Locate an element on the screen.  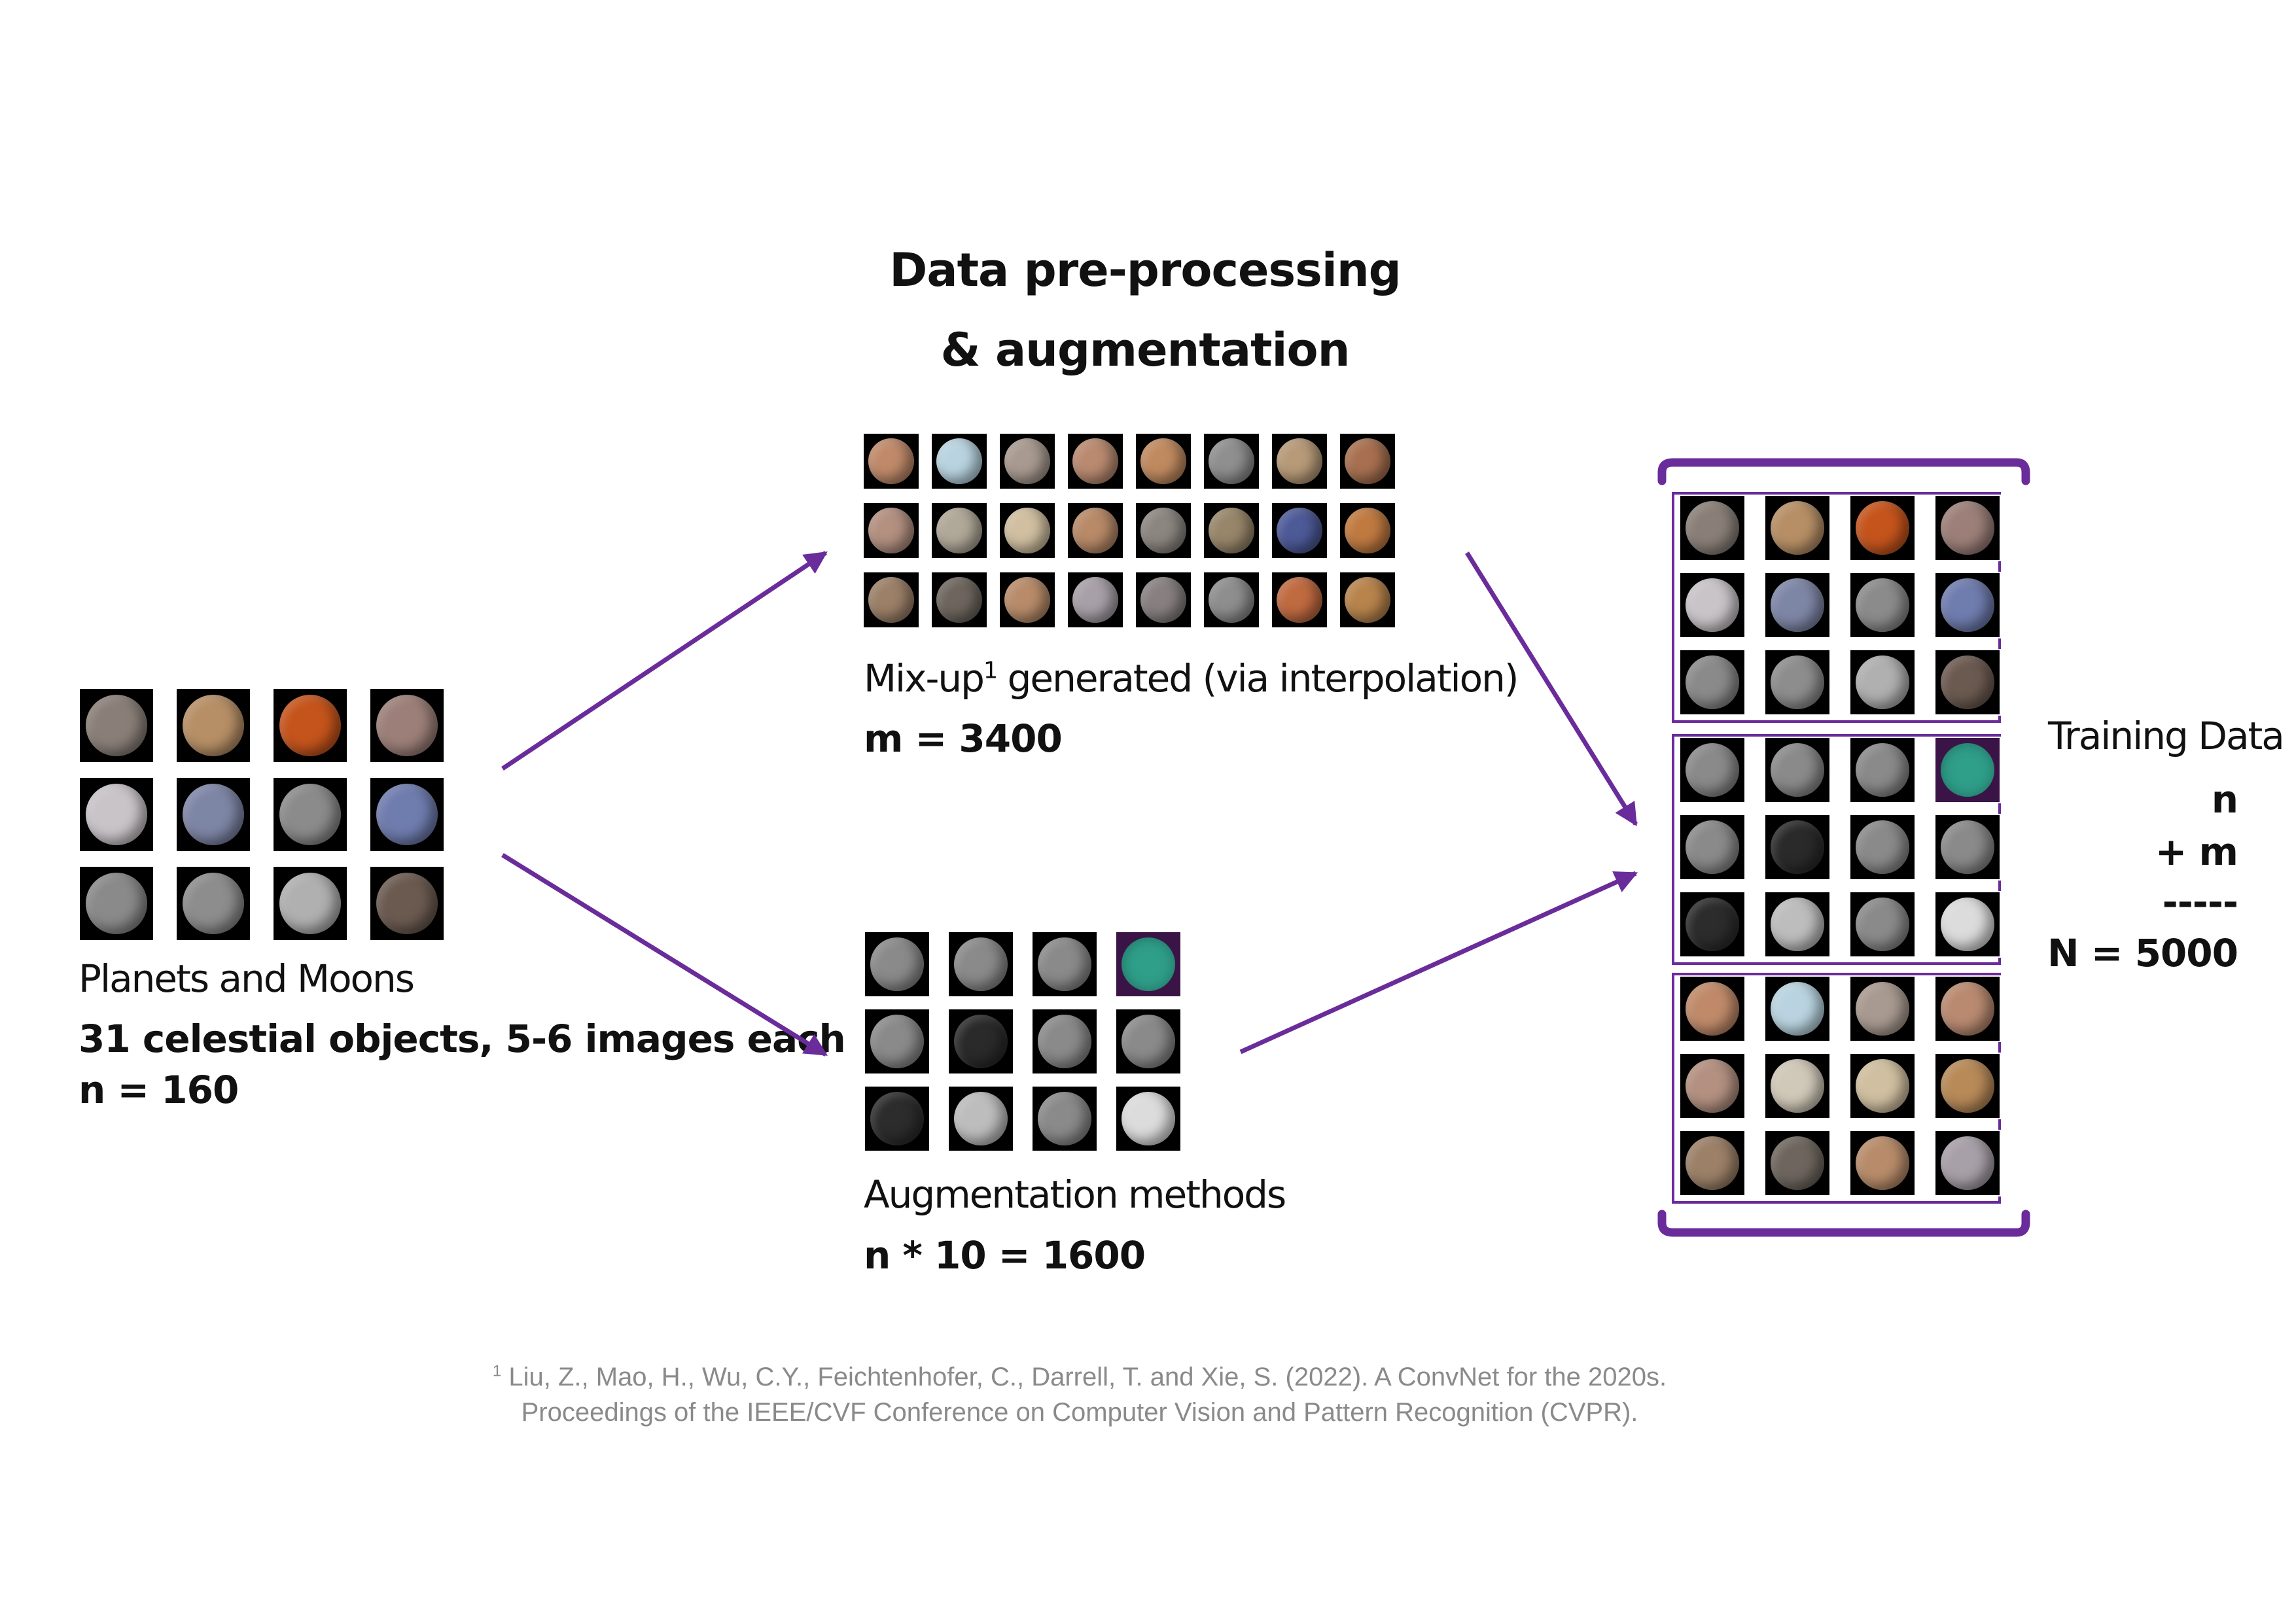
training-label: Training Data is located at coordinates (2166, 736).